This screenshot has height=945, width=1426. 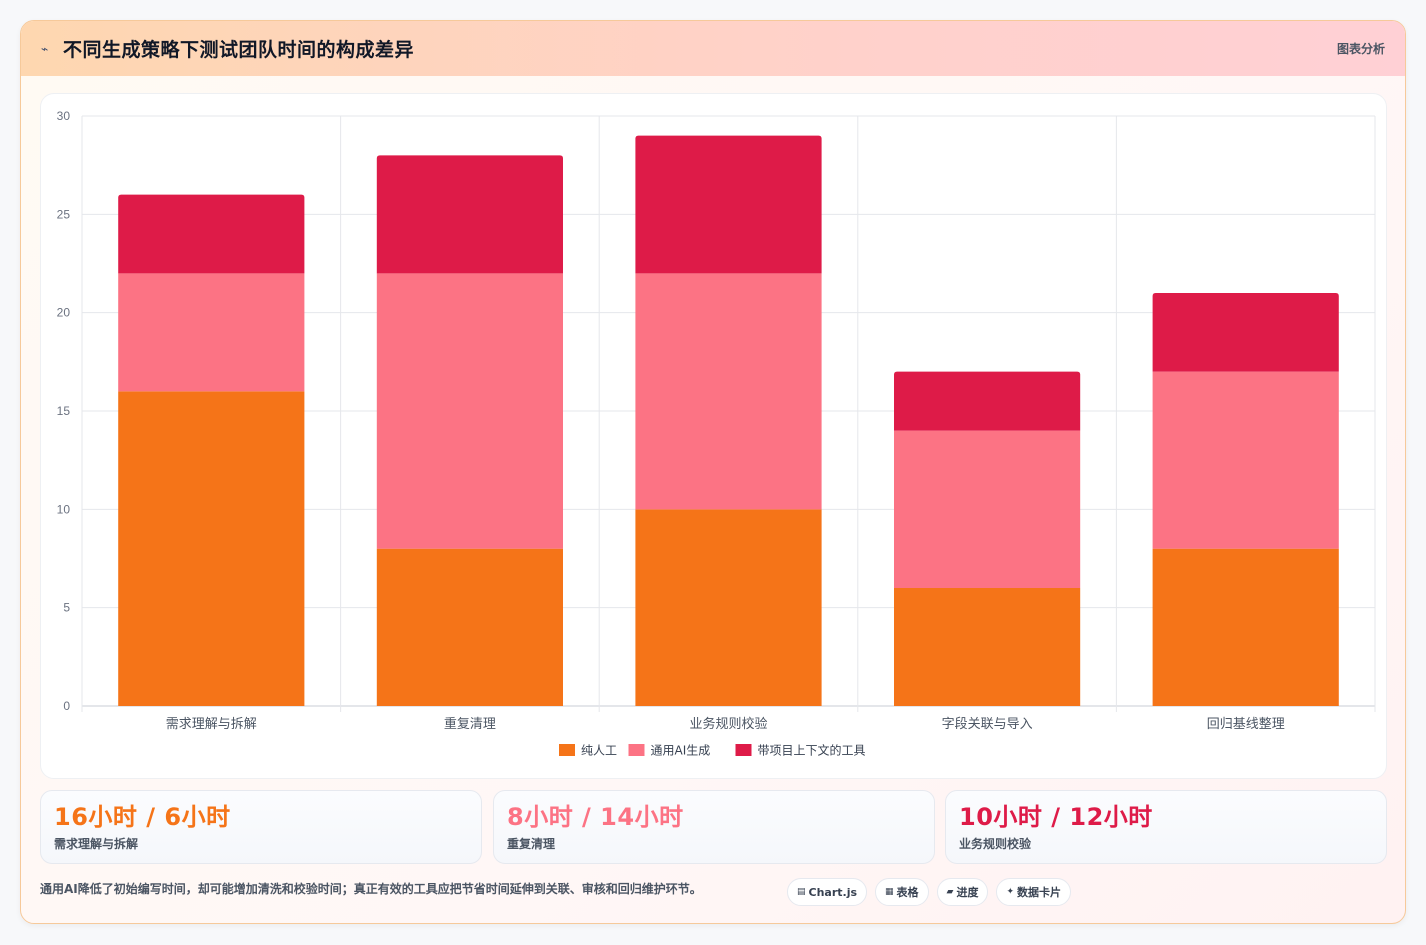 I want to click on stat-card: 10小时 / 12小时 业务规则校验, so click(x=1166, y=827).